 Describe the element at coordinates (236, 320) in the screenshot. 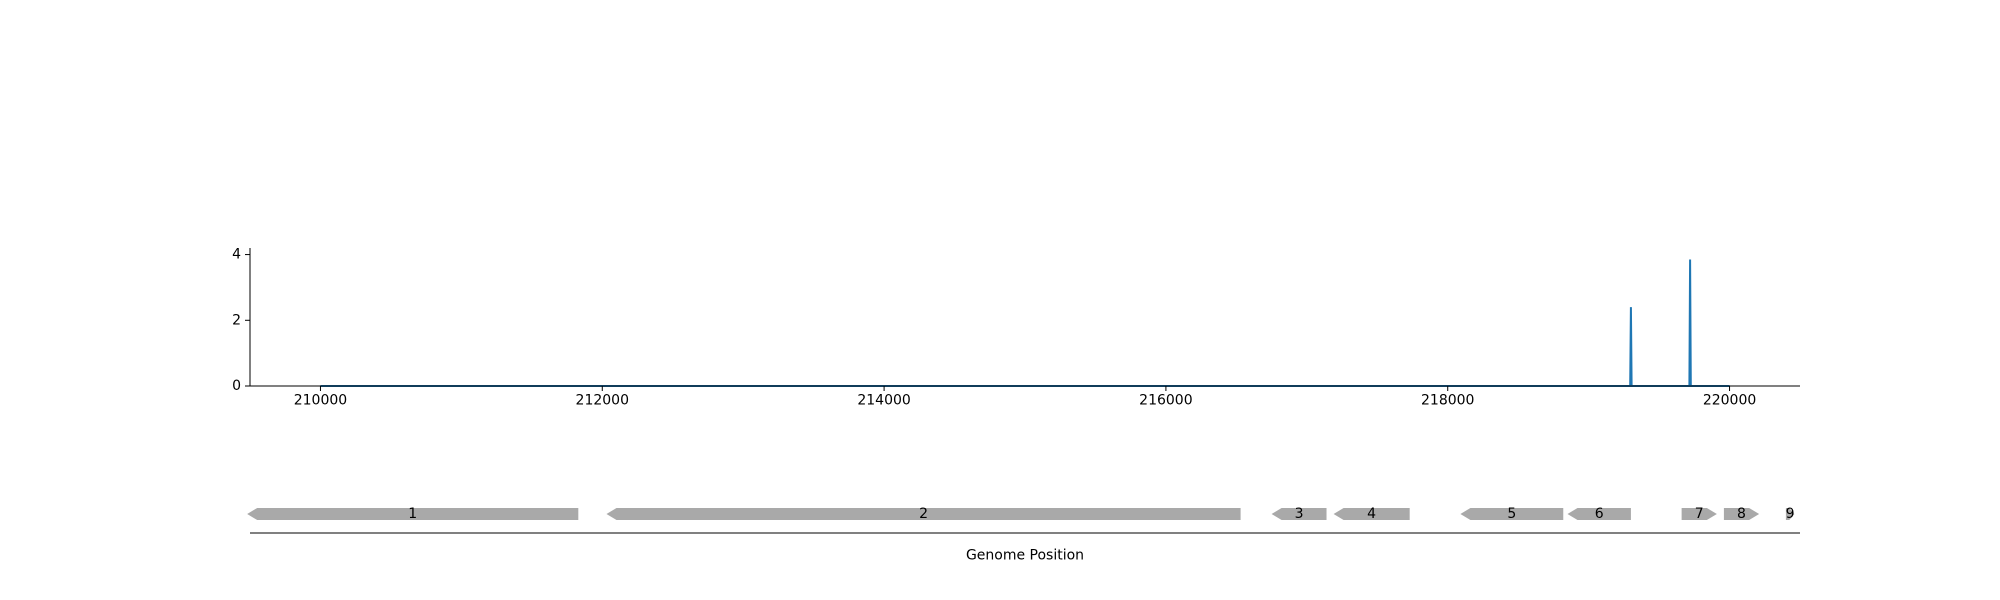

I see `y-tick-label: 2` at that location.